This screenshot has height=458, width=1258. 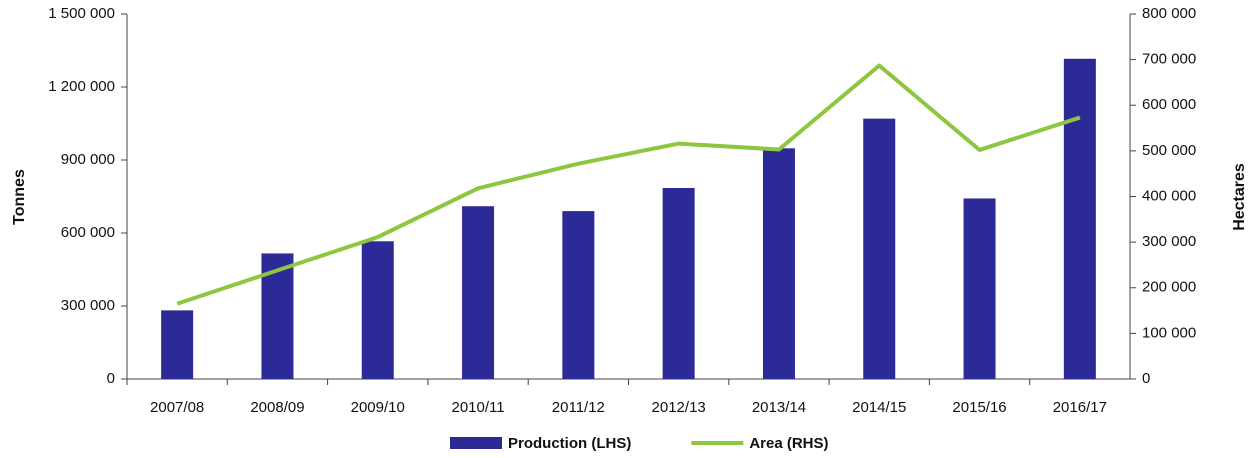 What do you see at coordinates (578, 407) in the screenshot?
I see `x-tick-label: 2011/12` at bounding box center [578, 407].